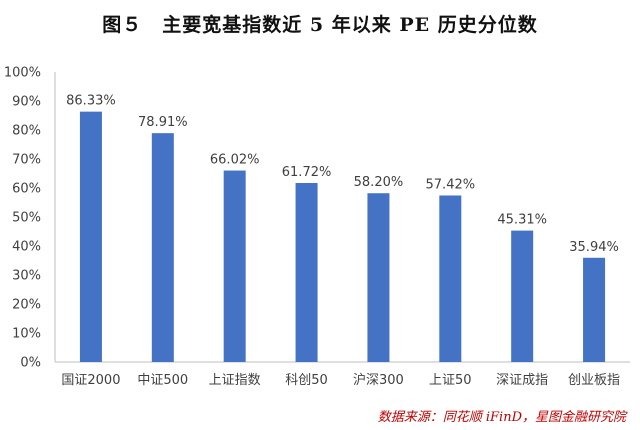 This screenshot has height=430, width=640. What do you see at coordinates (307, 172) in the screenshot?
I see `data-label: 61.72%` at bounding box center [307, 172].